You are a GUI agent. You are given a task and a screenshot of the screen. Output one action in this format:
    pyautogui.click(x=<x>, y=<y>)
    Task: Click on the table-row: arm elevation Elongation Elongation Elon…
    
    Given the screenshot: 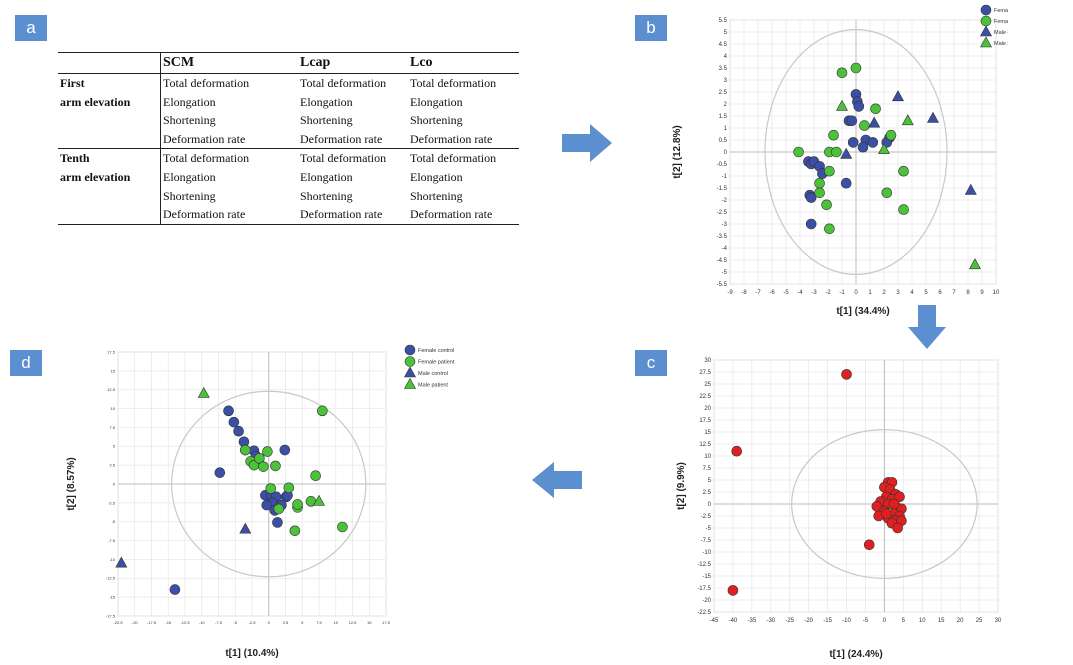 What is the action you would take?
    pyautogui.click(x=288, y=177)
    